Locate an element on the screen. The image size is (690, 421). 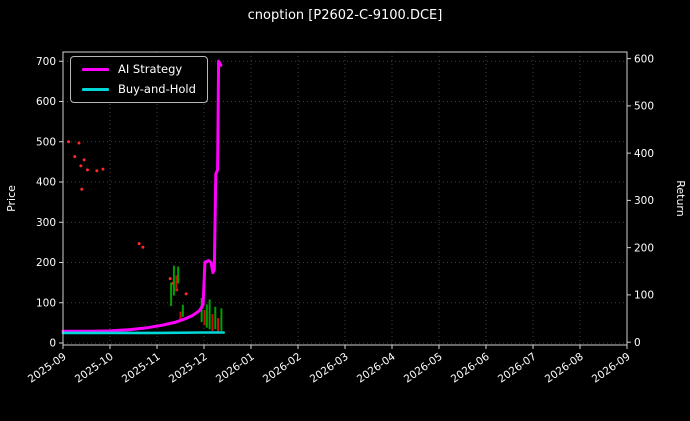
price-tick-label: 400 is located at coordinates (46, 183).